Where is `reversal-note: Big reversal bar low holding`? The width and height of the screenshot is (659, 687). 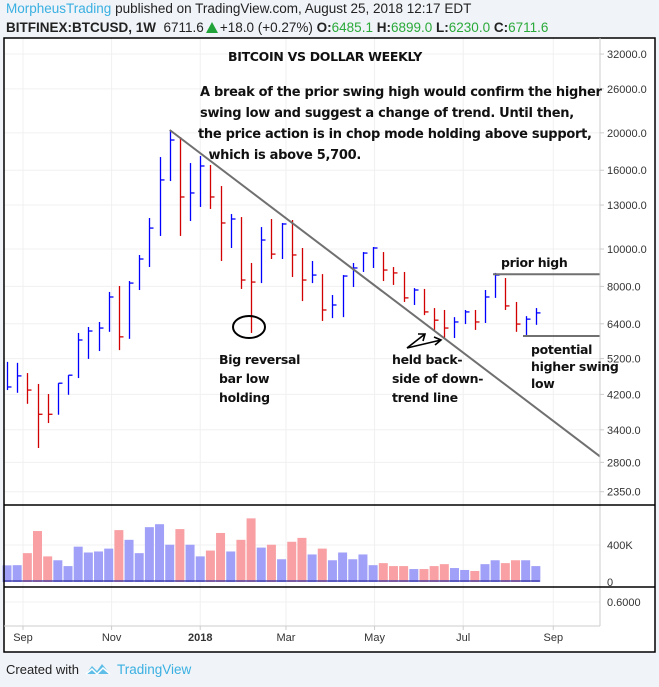 reversal-note: Big reversal bar low holding is located at coordinates (259, 378).